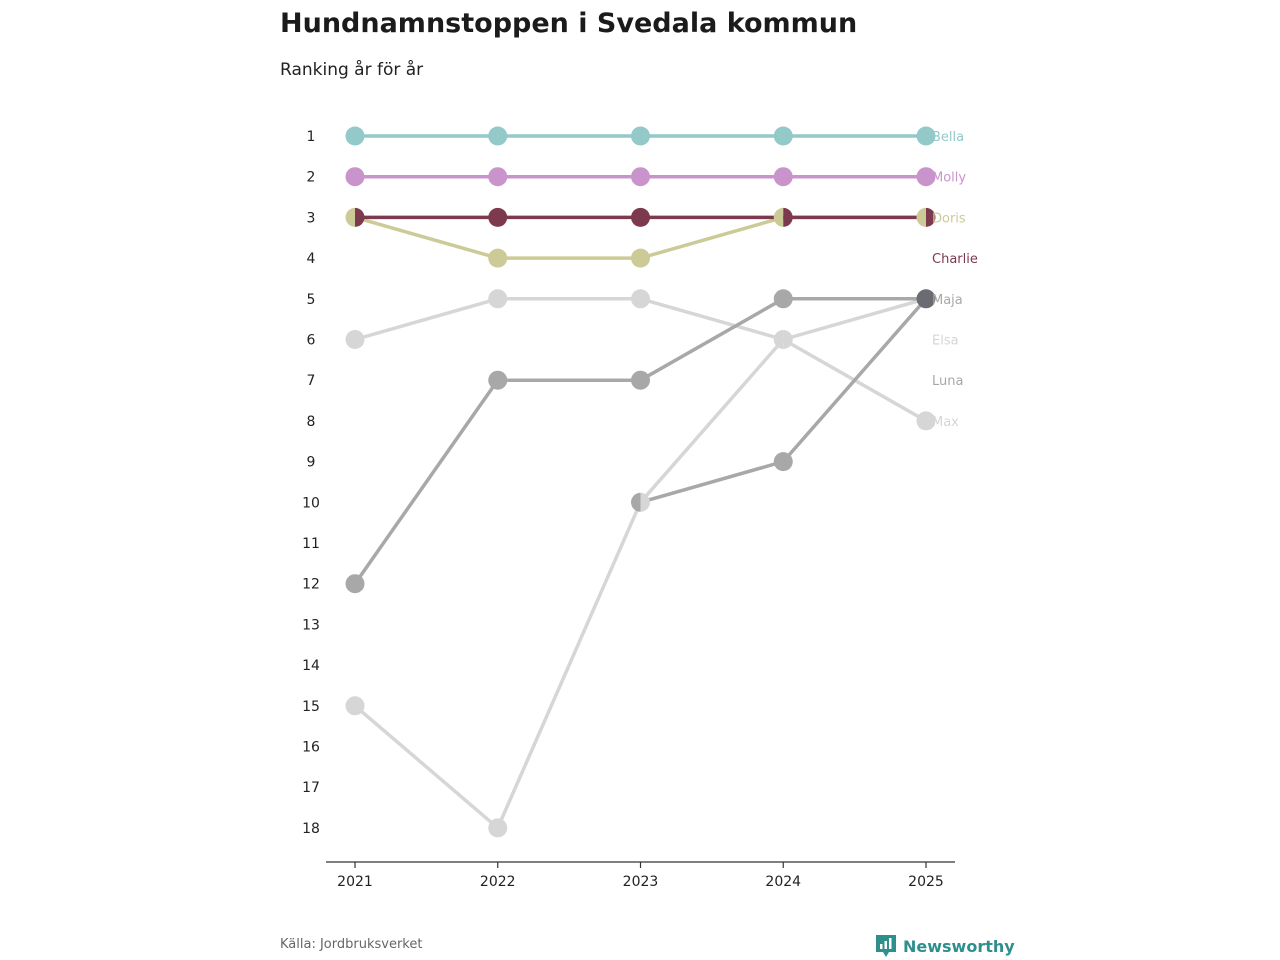 Image resolution: width=1280 pixels, height=960 pixels. I want to click on series-label-max: Max, so click(945, 422).